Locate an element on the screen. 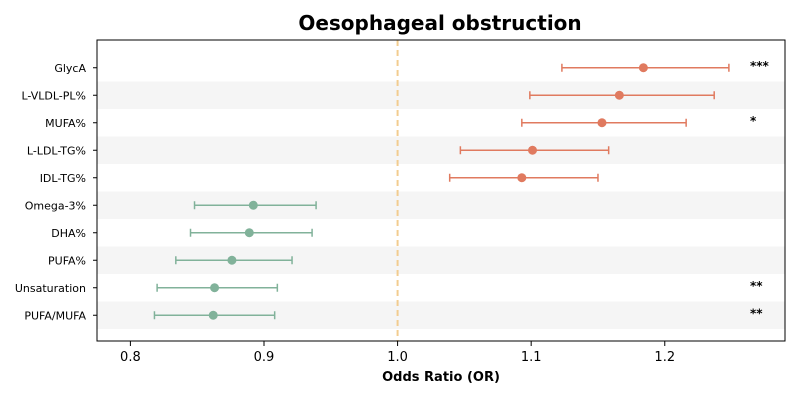  y-tick-label: Unsaturation is located at coordinates (50, 288).